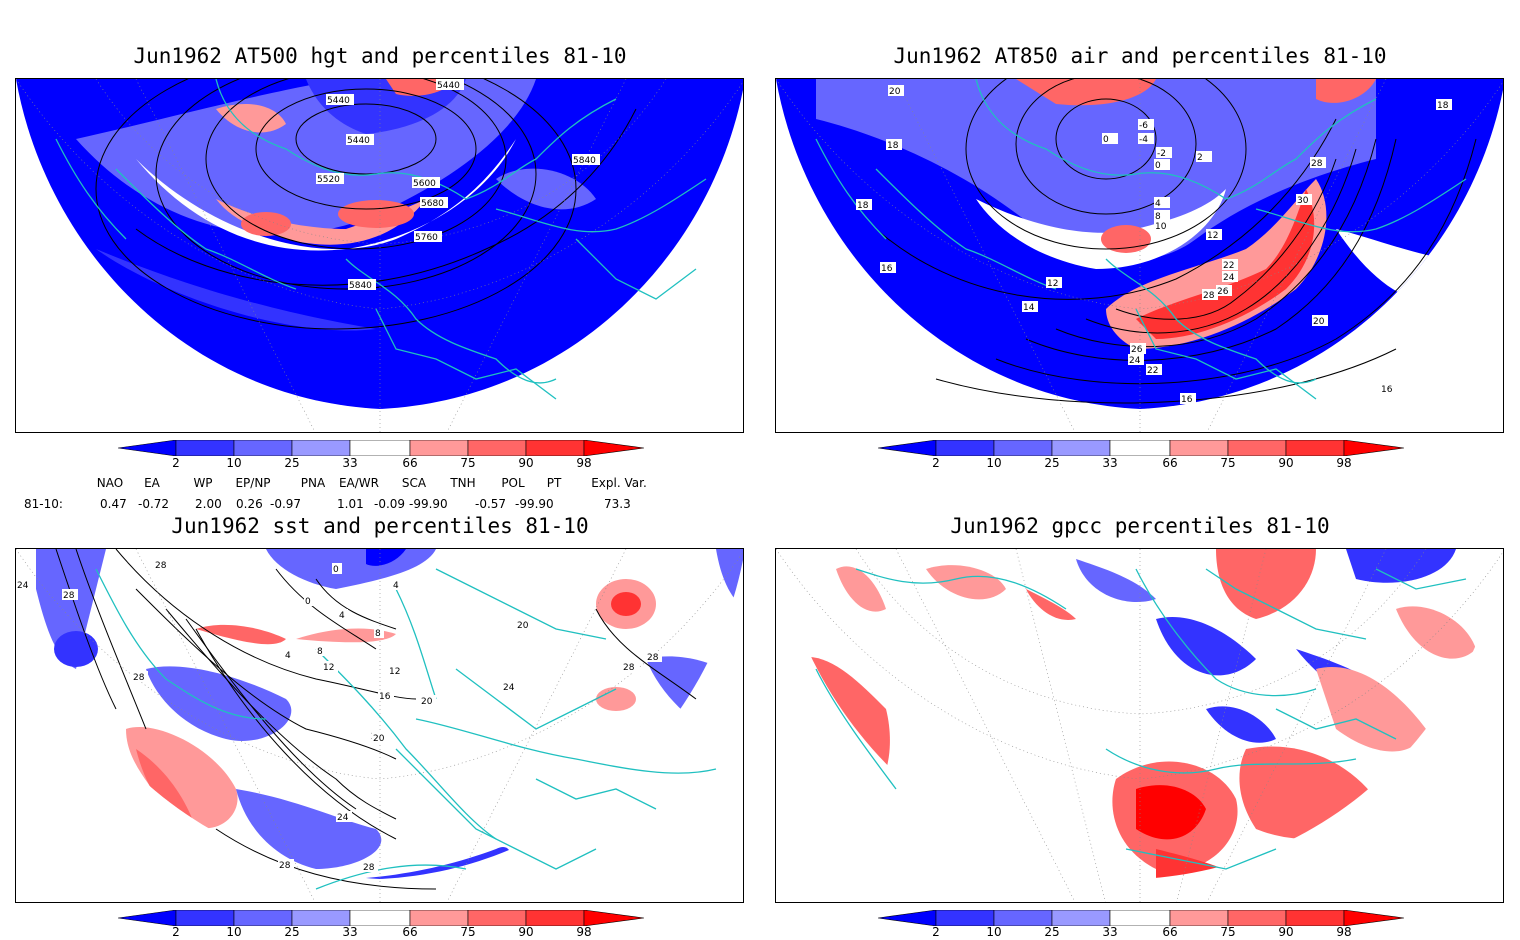 The image size is (1520, 940). Describe the element at coordinates (1200, 158) in the screenshot. I see `contour-label: 2` at that location.